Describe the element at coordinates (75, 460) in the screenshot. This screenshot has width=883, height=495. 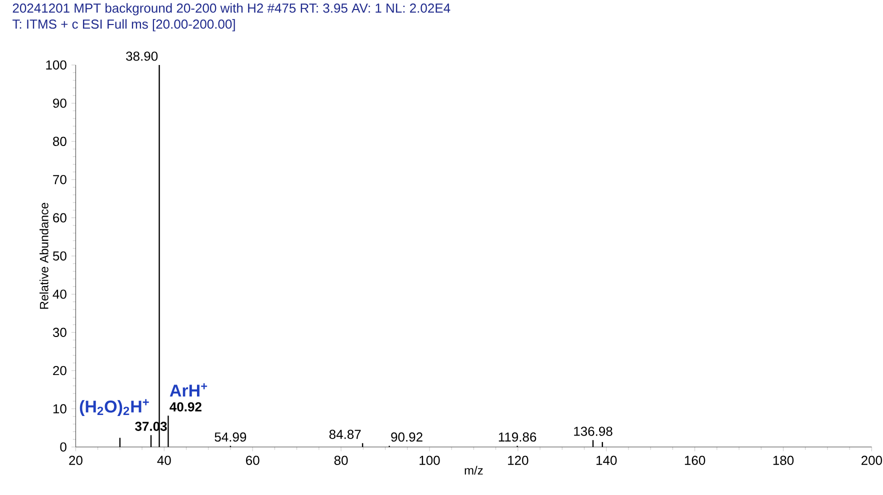
I see `x-tick-label: 20` at that location.